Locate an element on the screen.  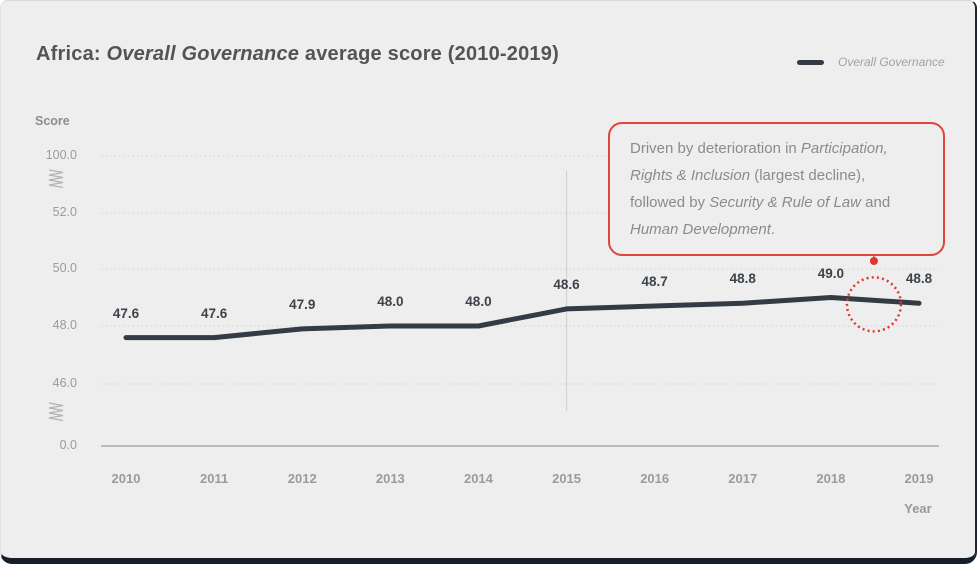
x-tick-label: 2017 is located at coordinates (743, 478).